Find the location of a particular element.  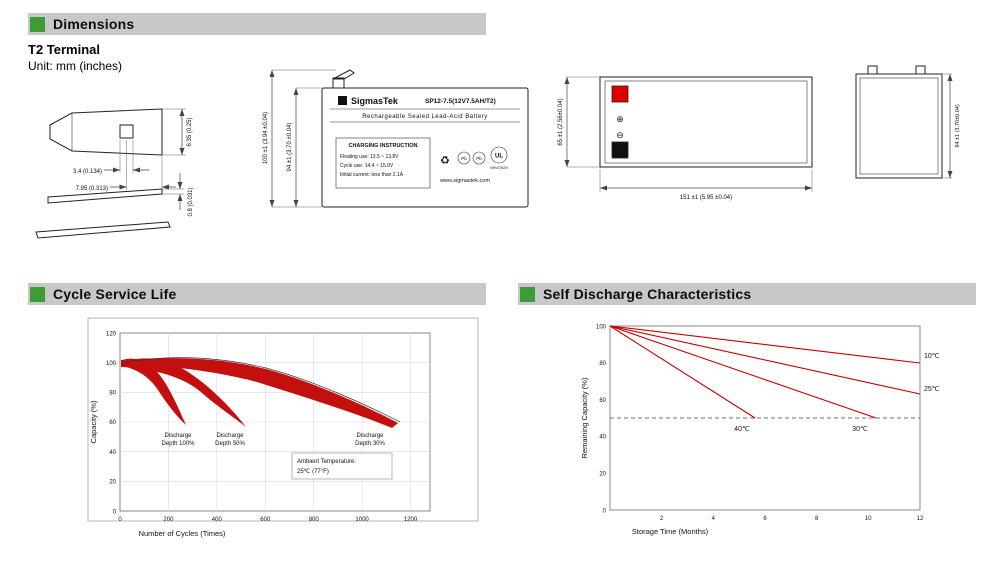

x-tick: 12 is located at coordinates (920, 519).